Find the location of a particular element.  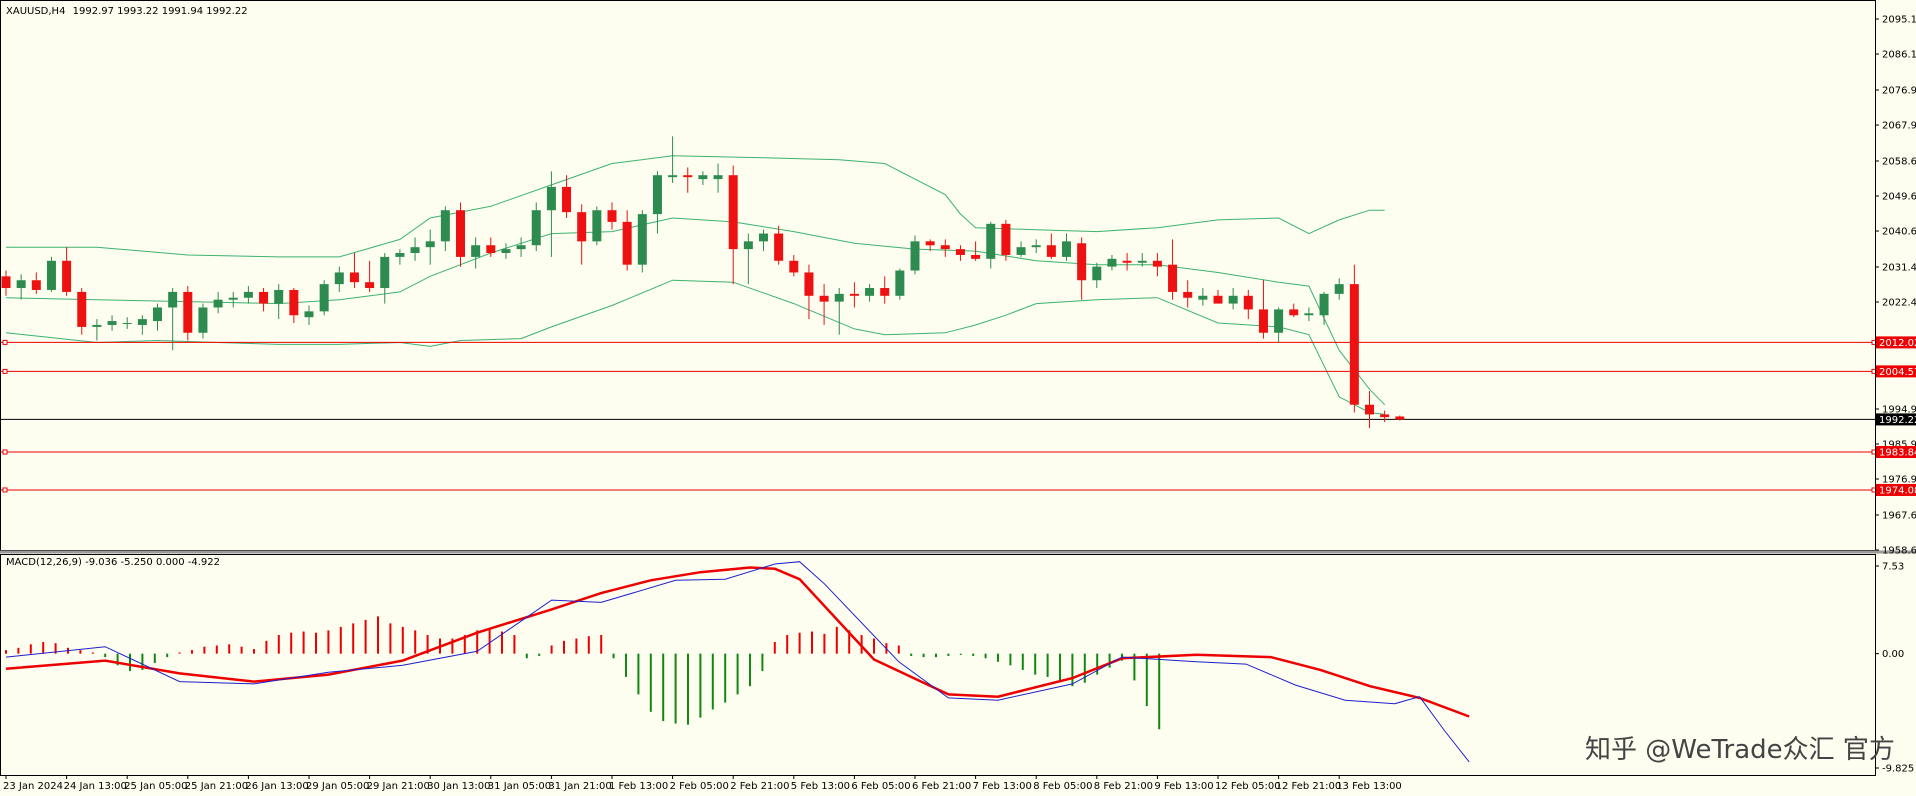

time-tick-label: 1 Feb 13:00 is located at coordinates (638, 786).